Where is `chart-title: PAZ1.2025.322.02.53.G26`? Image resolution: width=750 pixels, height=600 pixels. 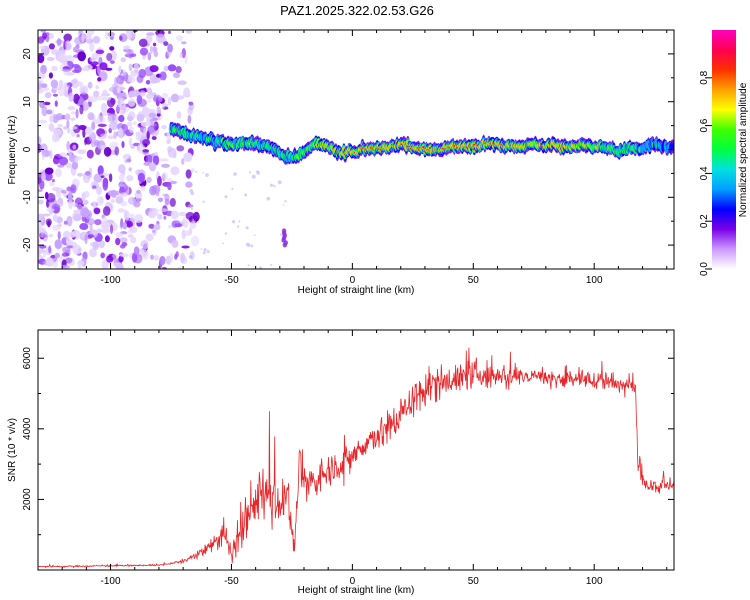 chart-title: PAZ1.2025.322.02.53.G26 is located at coordinates (357, 10).